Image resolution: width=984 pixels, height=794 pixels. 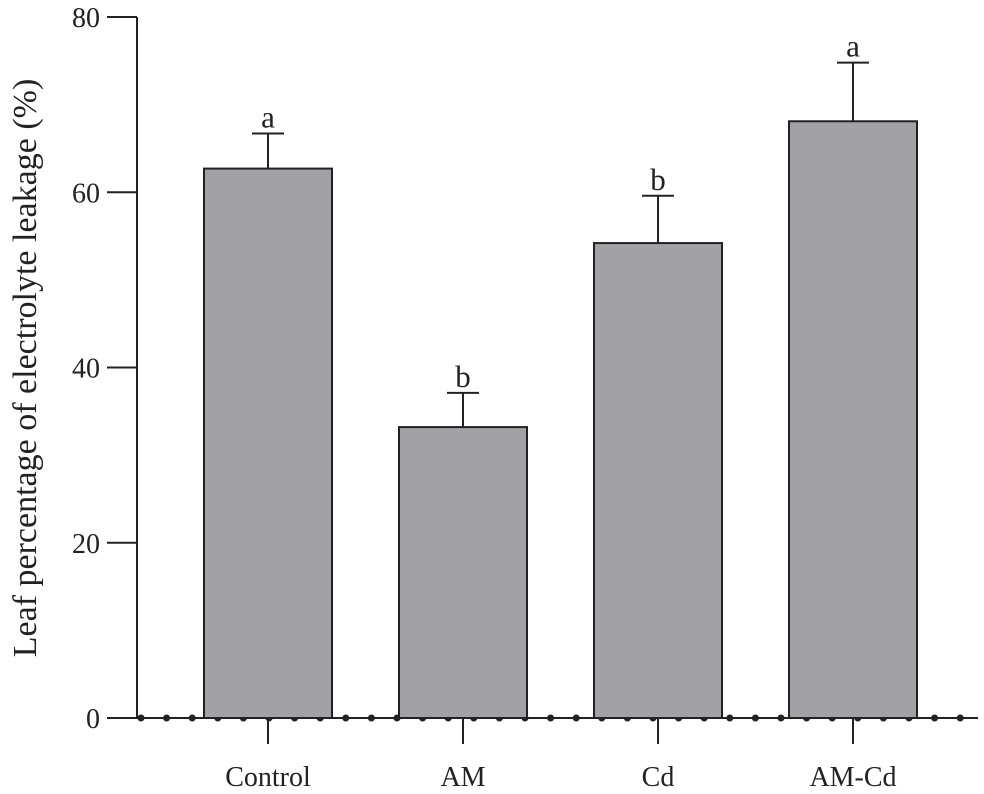 I want to click on x-tick-label-am: AM, so click(x=462, y=777).